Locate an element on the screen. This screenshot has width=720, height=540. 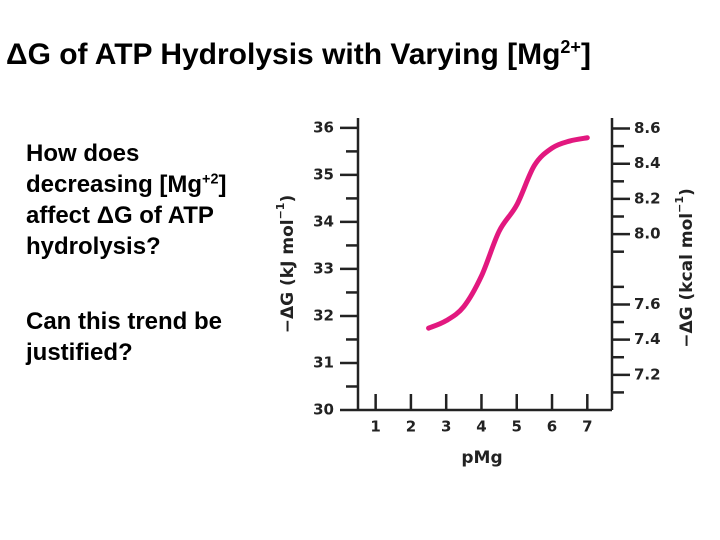
y2-label-text: ) is located at coordinates (687, 192).